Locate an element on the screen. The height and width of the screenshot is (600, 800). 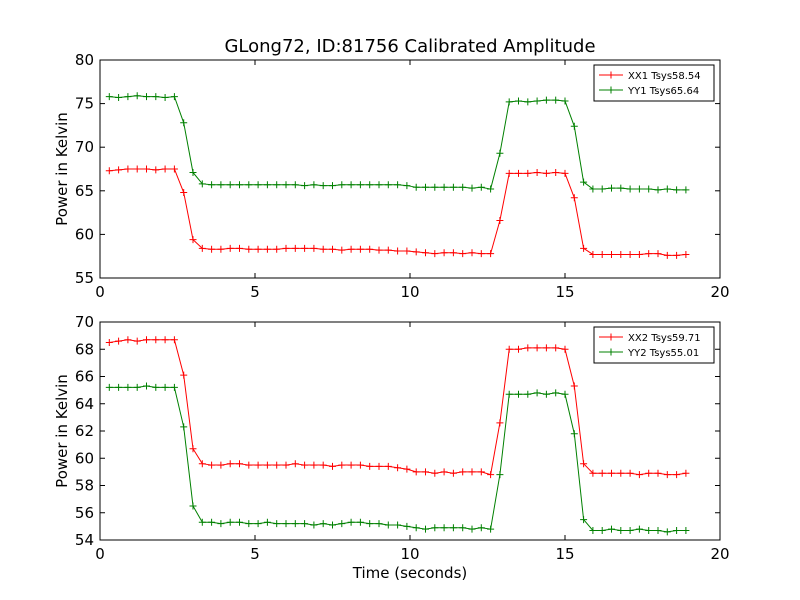
y-axis-label: Power in Kelvin is located at coordinates (62, 431).